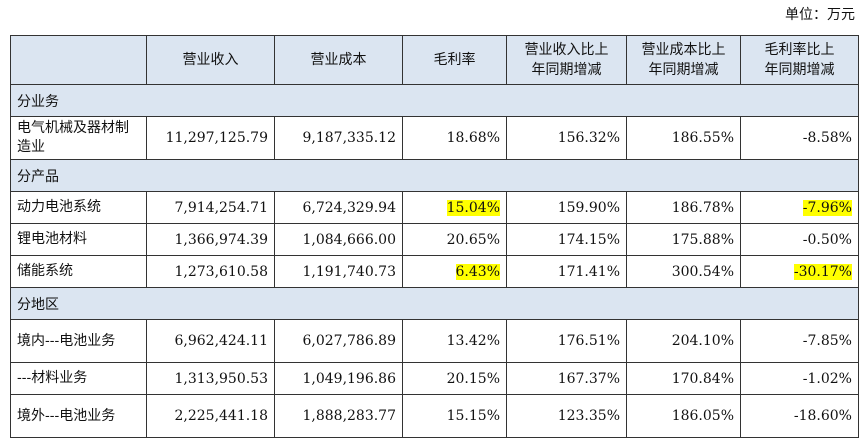  Describe the element at coordinates (799, 60) in the screenshot. I see `margin-change-header: 毛利率比上 年同期增减` at that location.